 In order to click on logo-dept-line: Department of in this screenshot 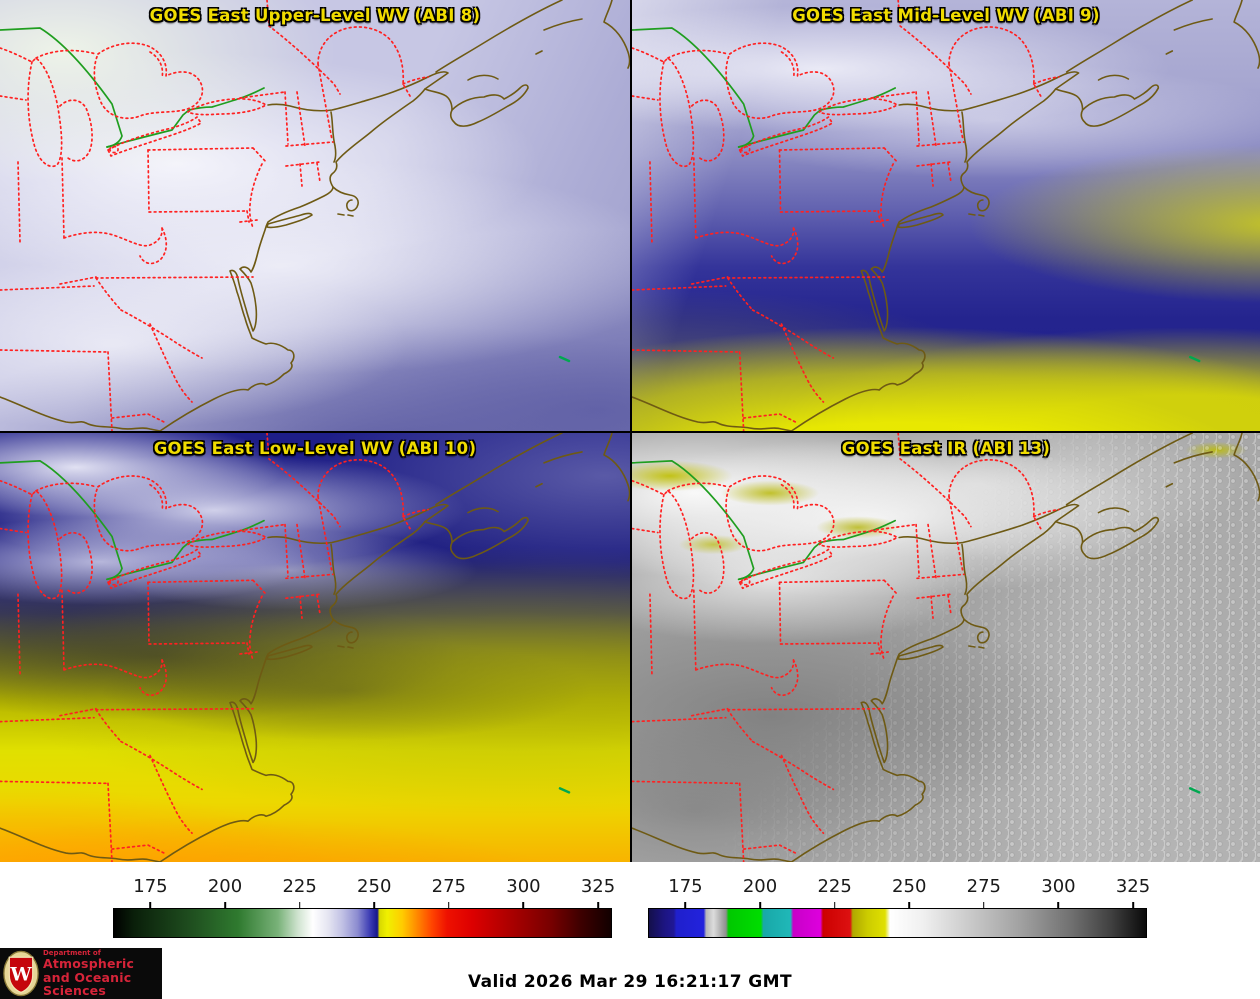, I will do `click(72, 953)`.